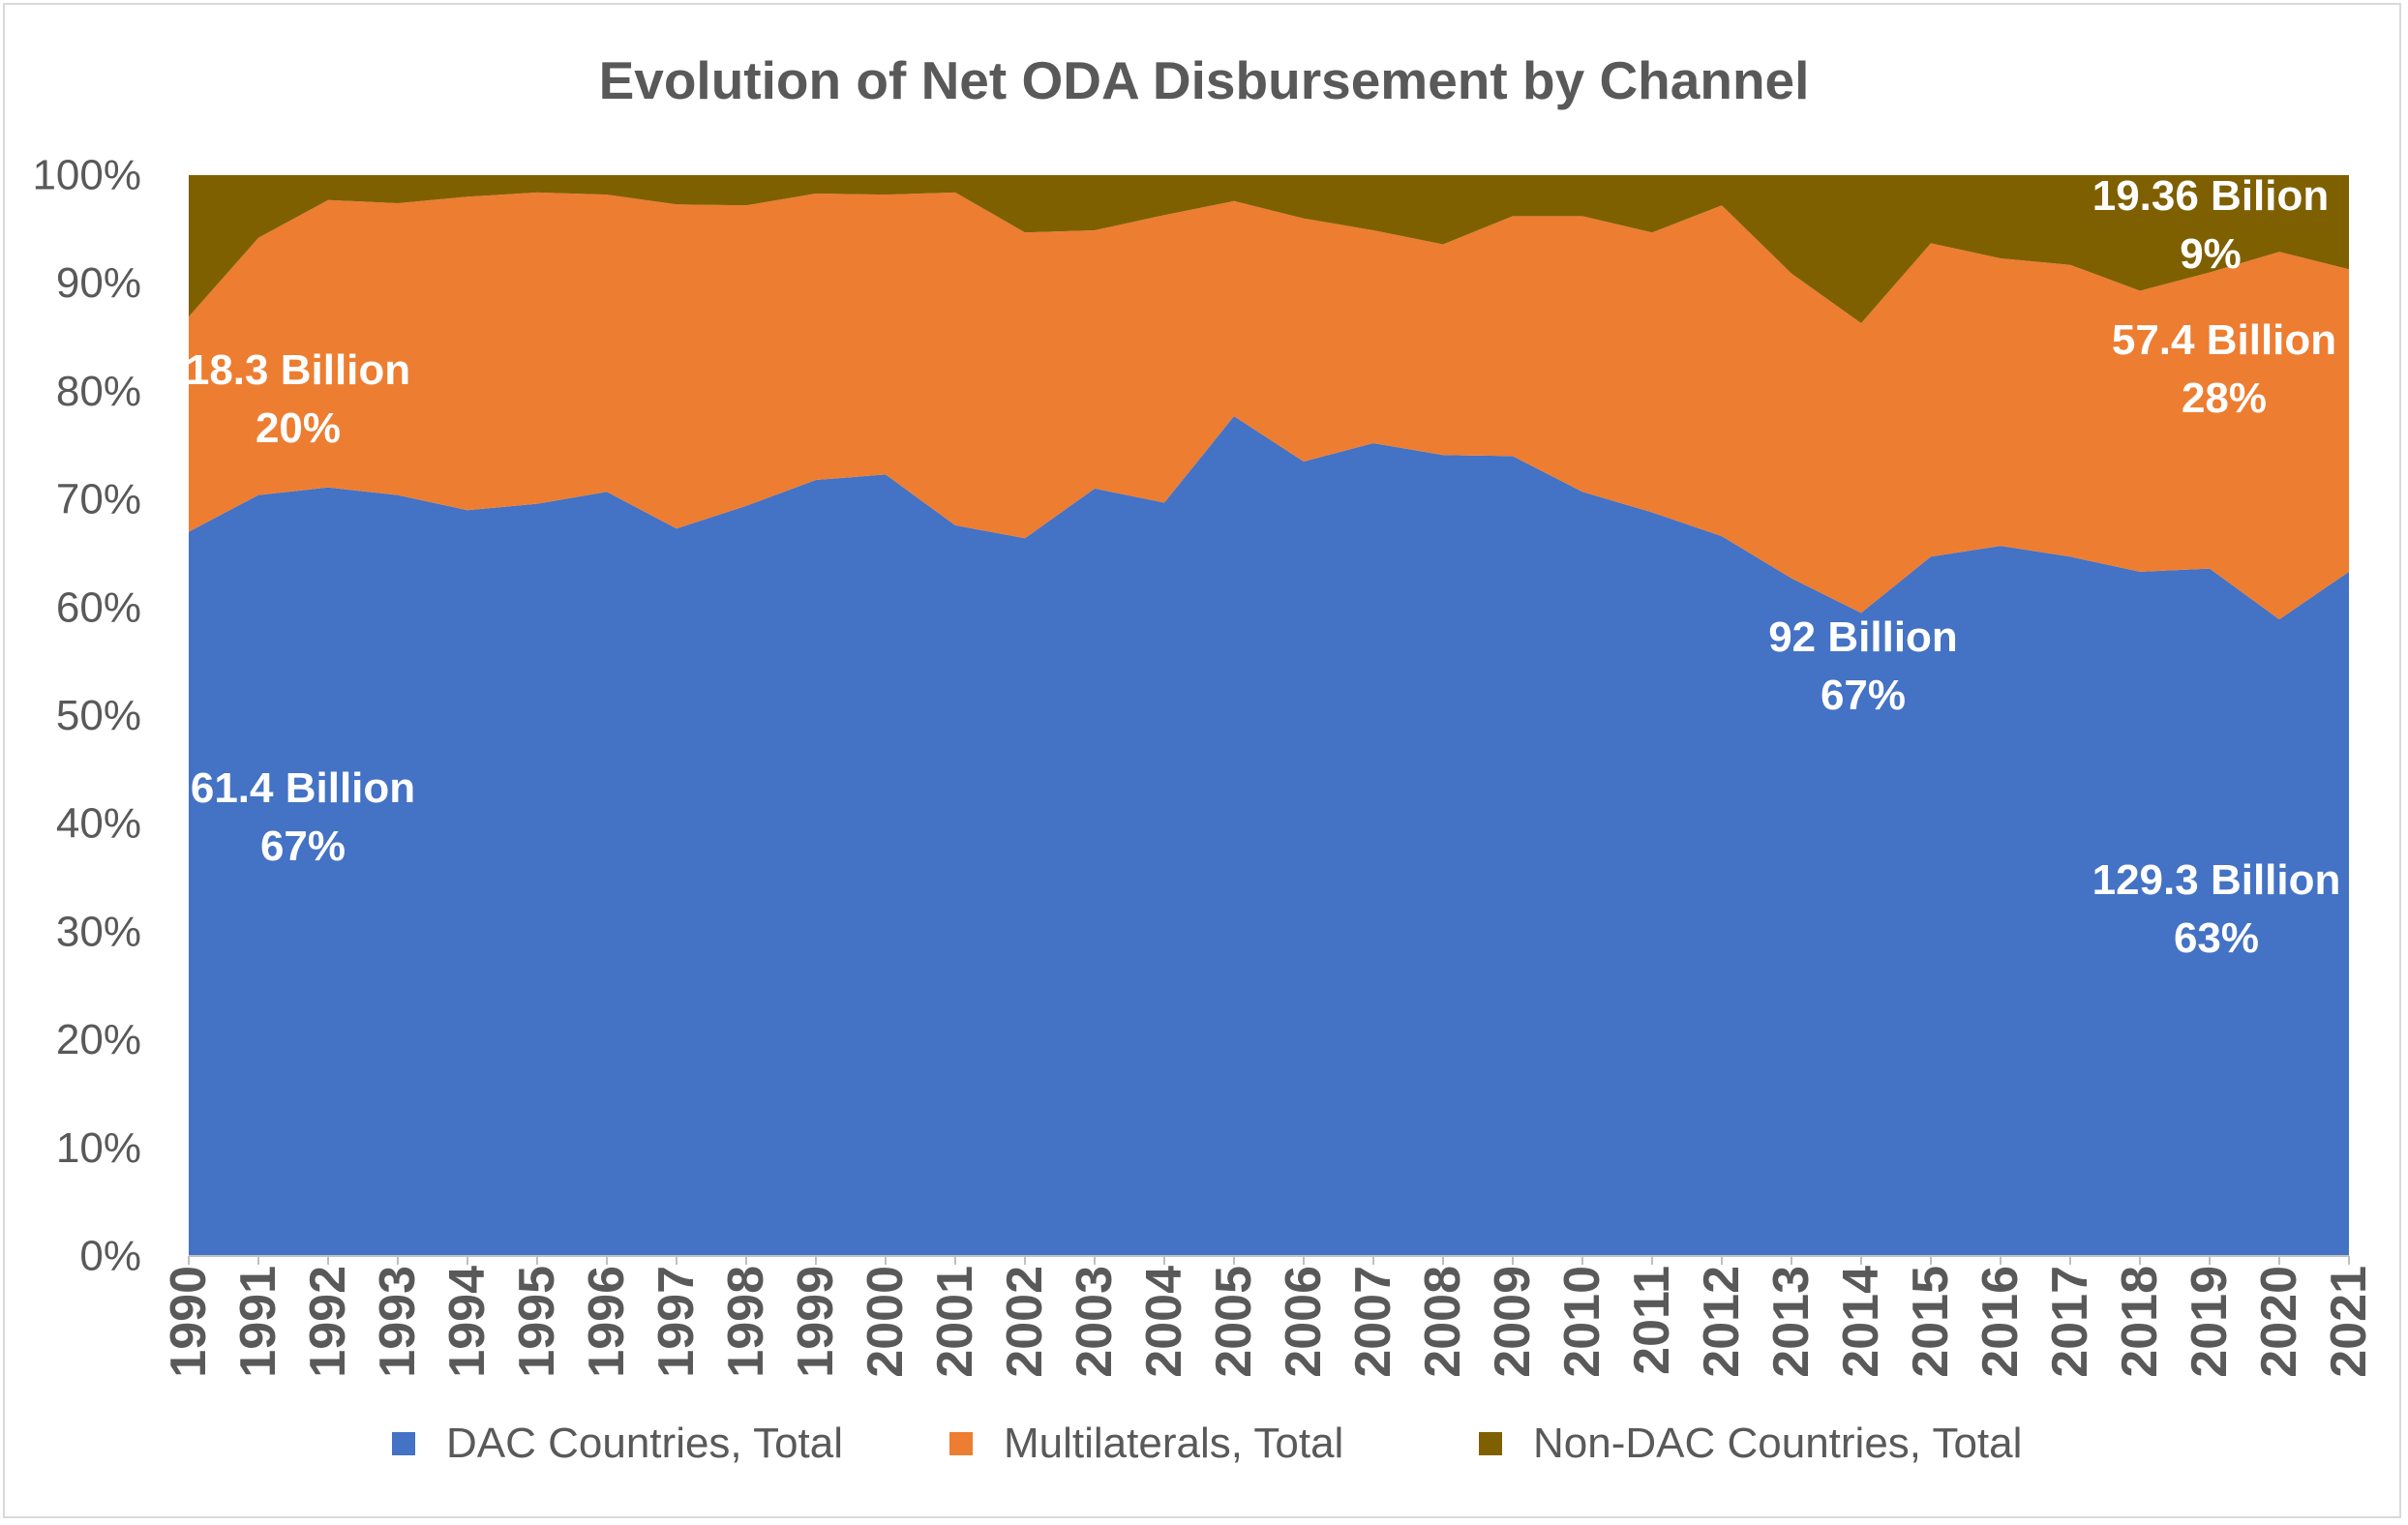 The width and height of the screenshot is (2408, 1525). I want to click on x-tick-label: 2019, so click(2210, 1322).